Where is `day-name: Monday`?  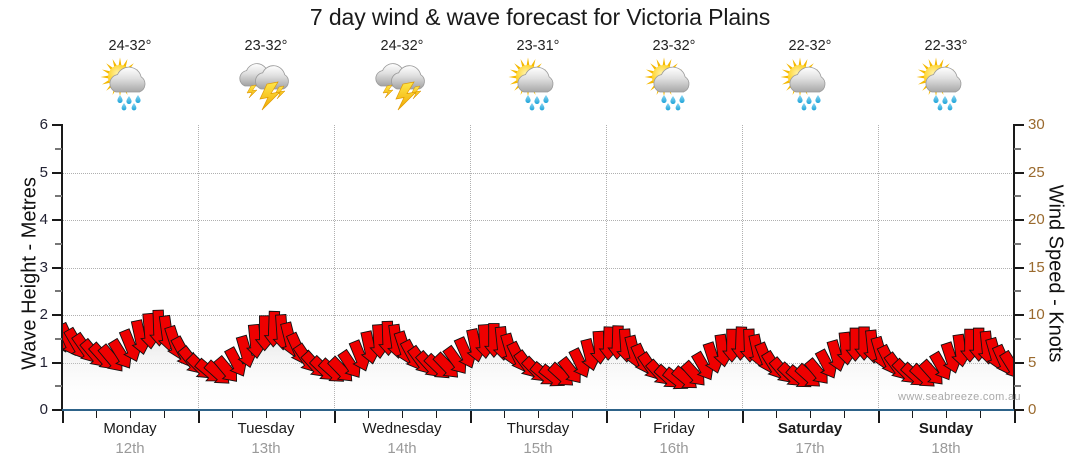
day-name: Monday is located at coordinates (130, 428).